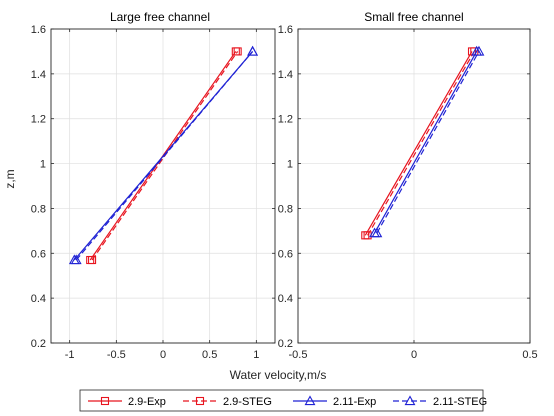 The image size is (554, 416). Describe the element at coordinates (410, 400) in the screenshot. I see `legend-marker-2-11-steg` at that location.